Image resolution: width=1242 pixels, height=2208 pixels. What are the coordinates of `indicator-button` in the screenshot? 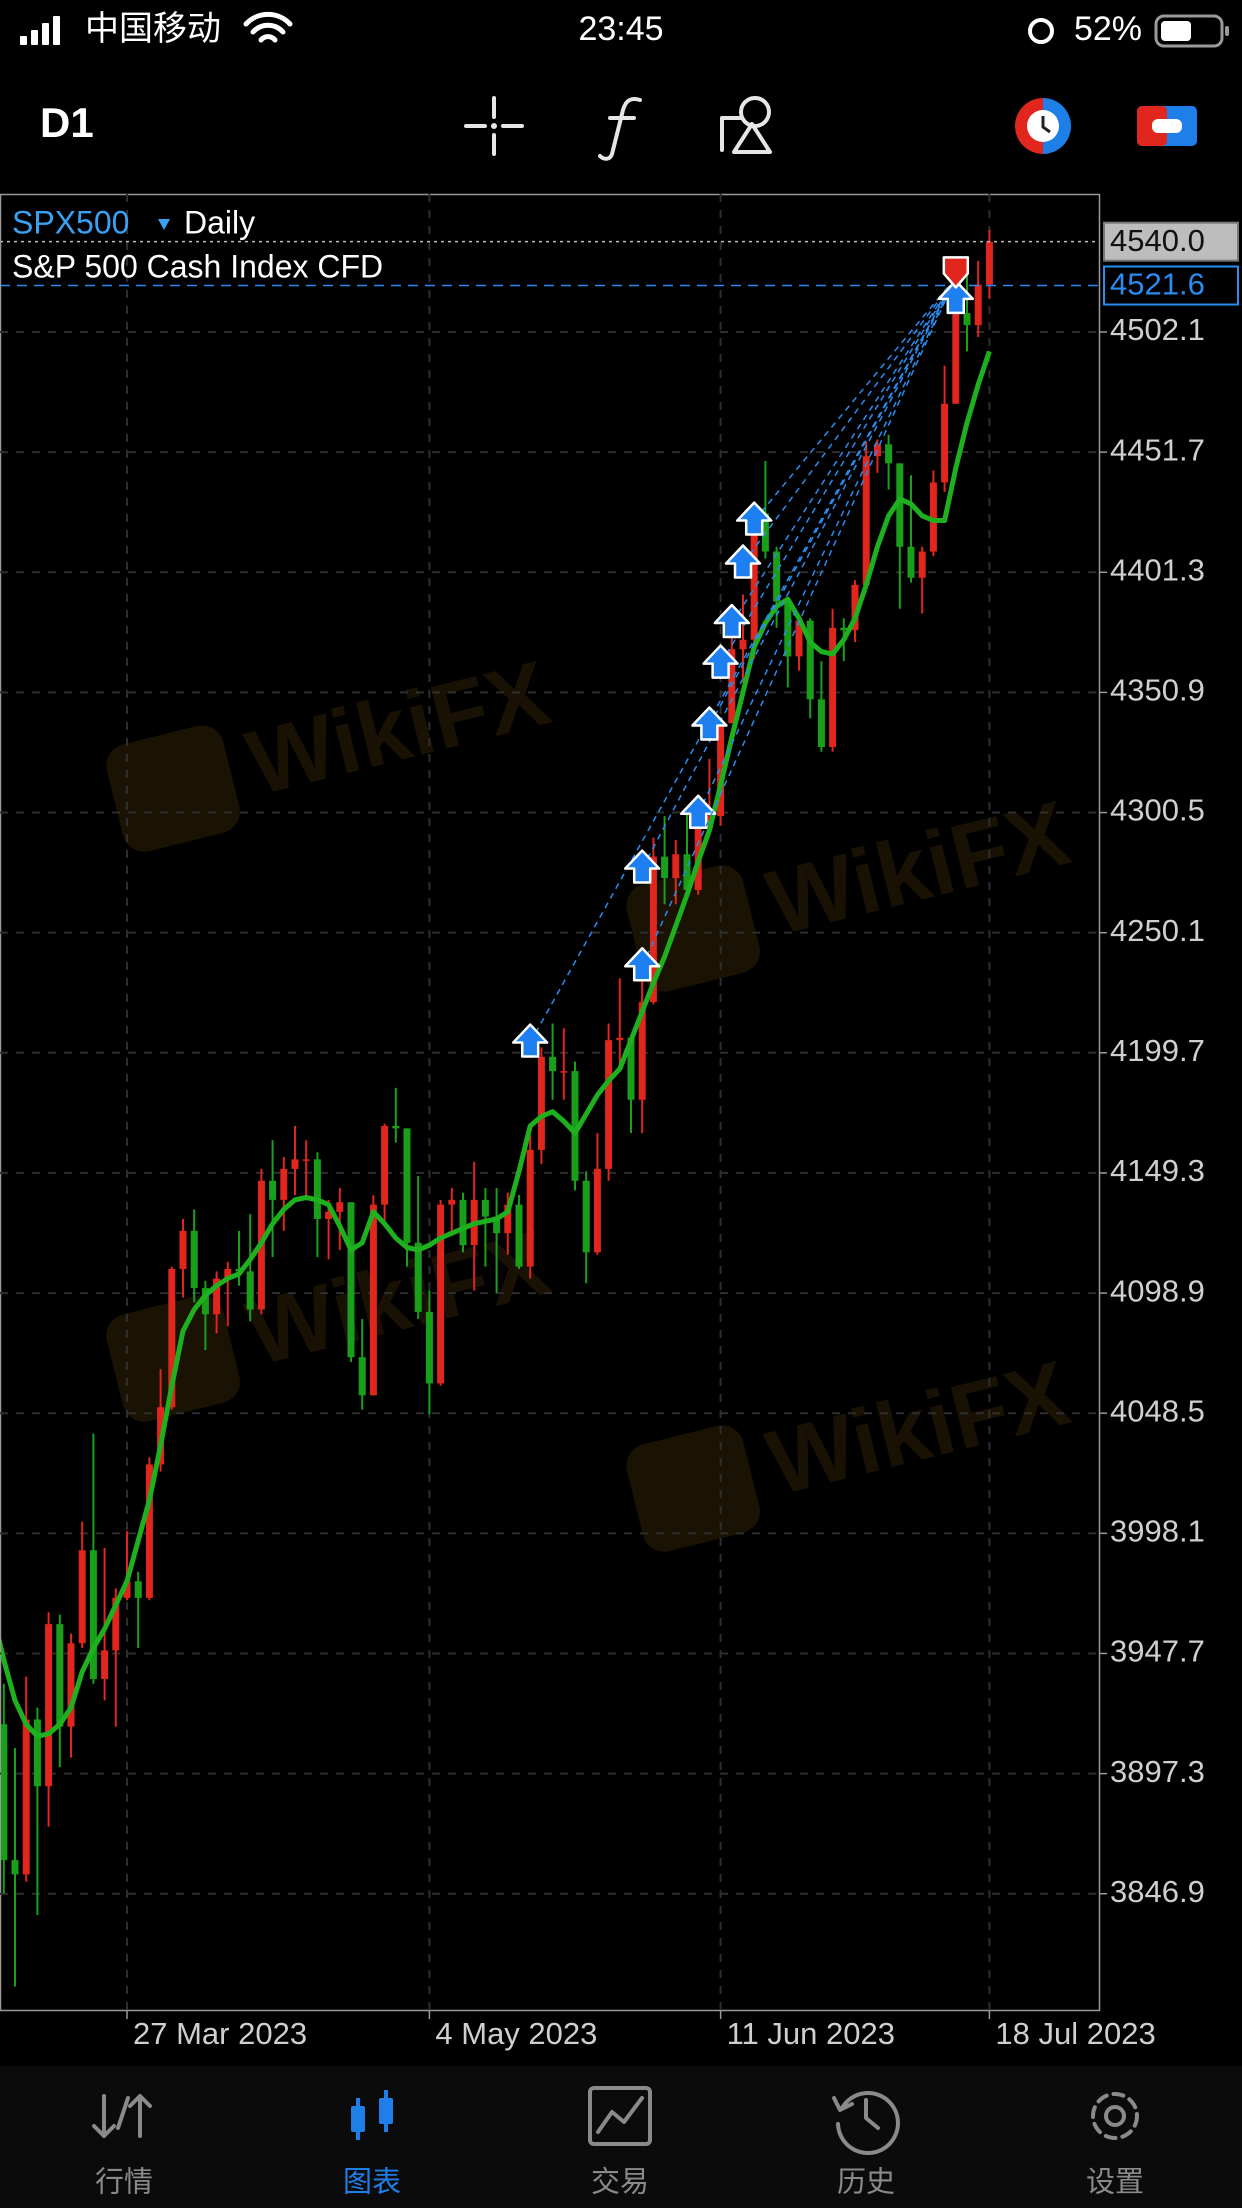 It's located at (620, 129).